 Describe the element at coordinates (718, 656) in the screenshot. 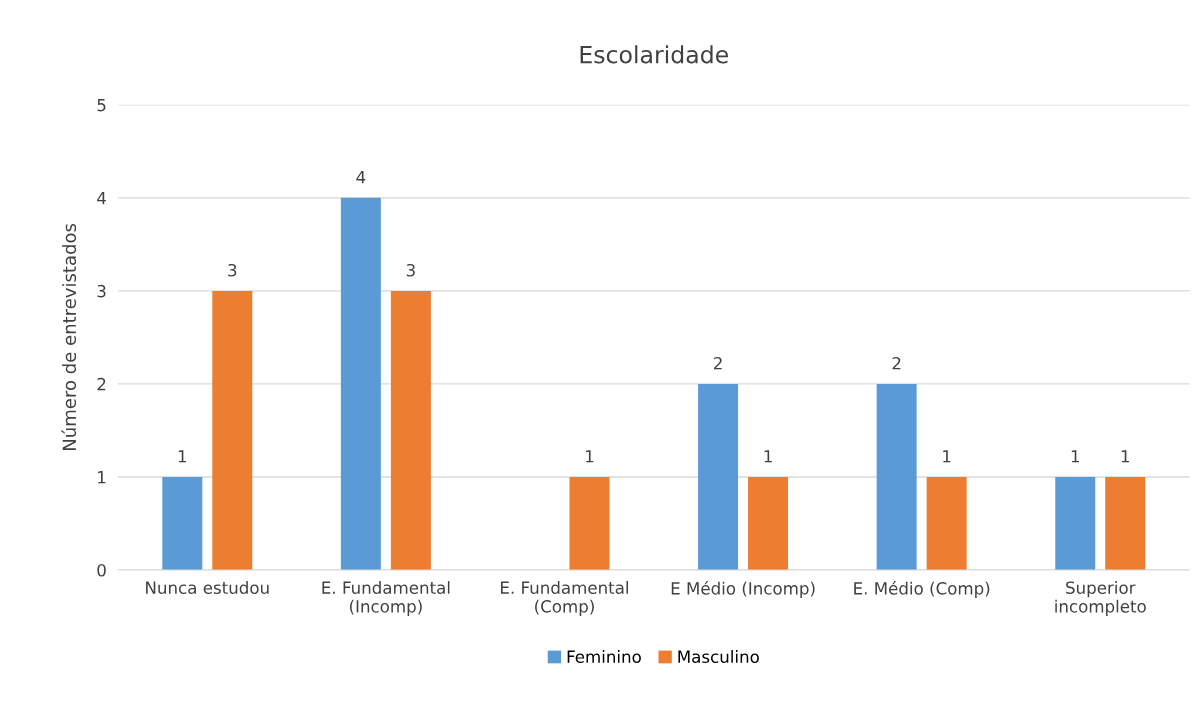

I see `legend-label: Masculino` at that location.